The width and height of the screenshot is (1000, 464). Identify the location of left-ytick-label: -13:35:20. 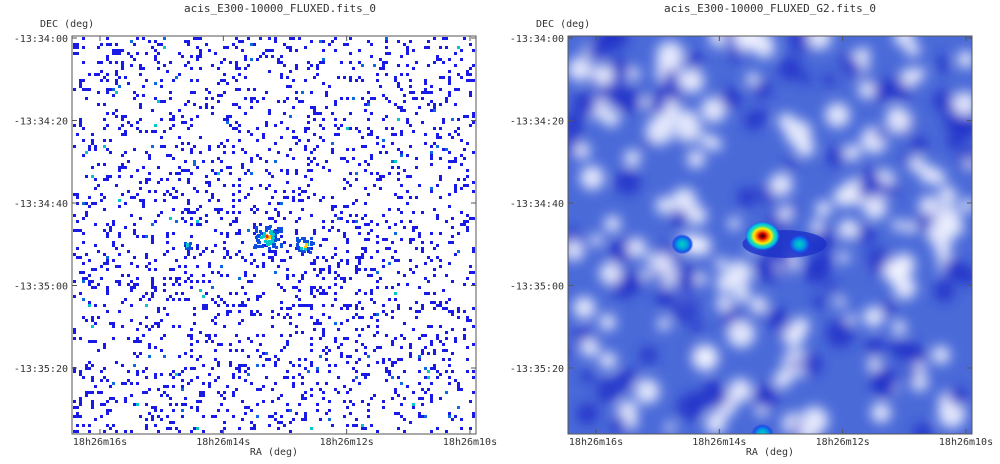
(41, 369).